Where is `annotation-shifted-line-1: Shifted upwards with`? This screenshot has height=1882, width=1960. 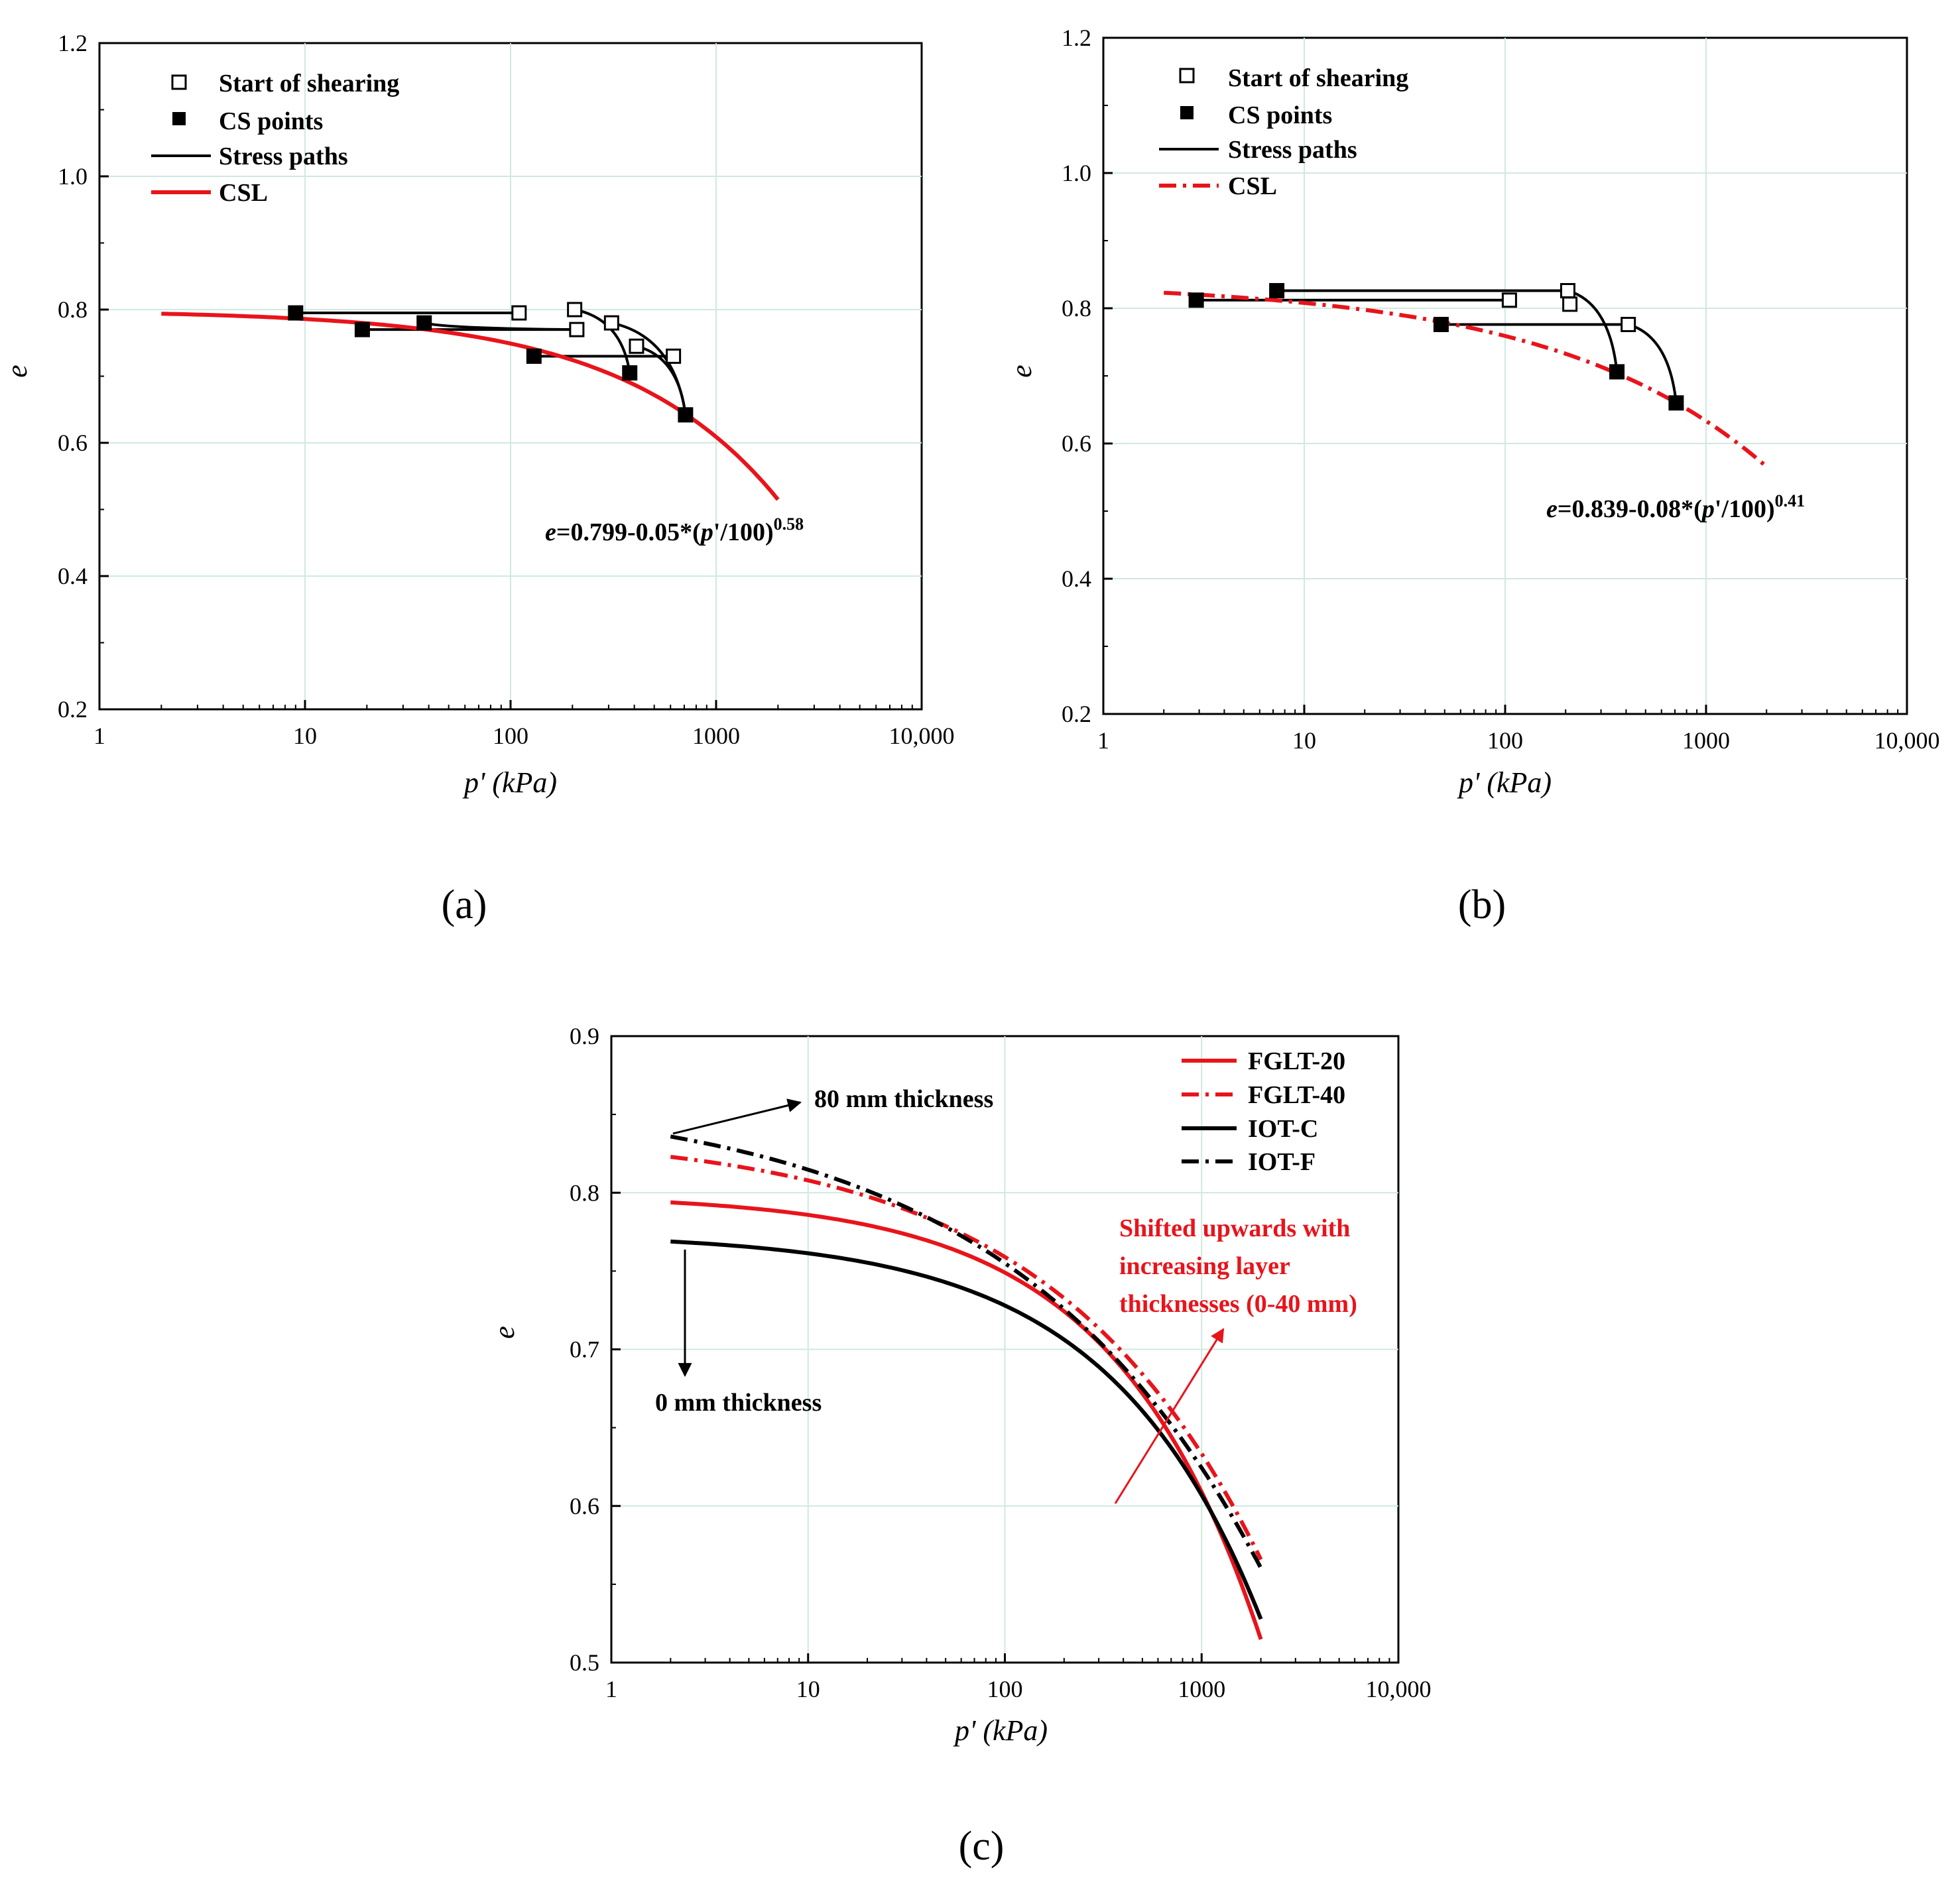
annotation-shifted-line-1: Shifted upwards with is located at coordinates (1235, 1228).